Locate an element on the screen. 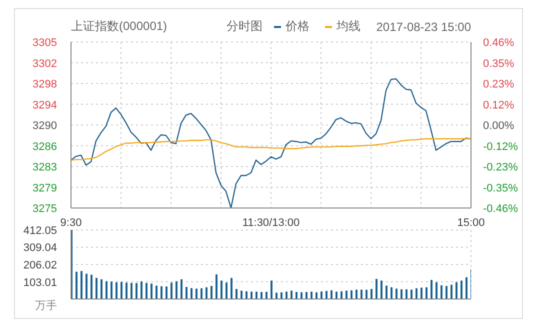 The image size is (533, 330). y2-tick-label: -0.23% is located at coordinates (500, 168).